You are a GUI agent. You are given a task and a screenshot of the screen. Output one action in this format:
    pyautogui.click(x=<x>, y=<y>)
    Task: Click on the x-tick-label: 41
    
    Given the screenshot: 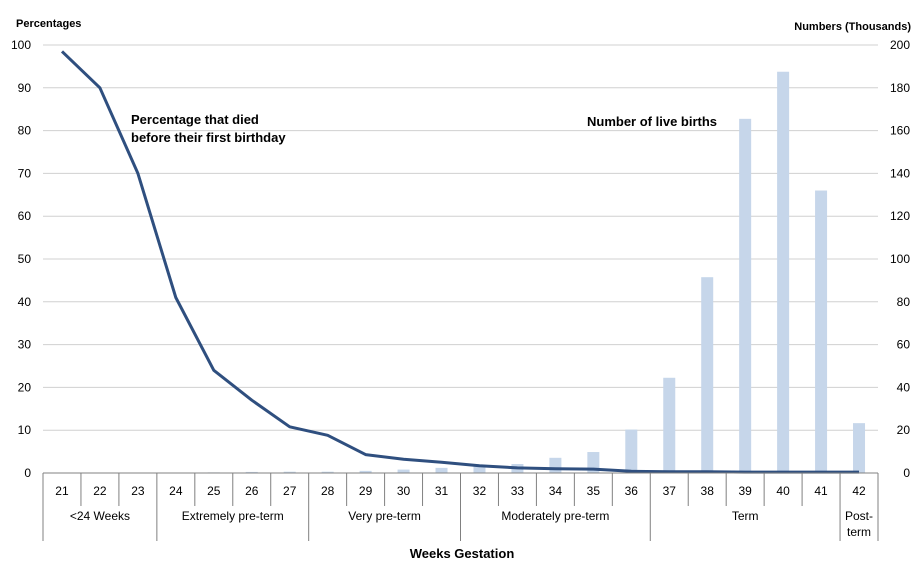 What is the action you would take?
    pyautogui.click(x=821, y=491)
    